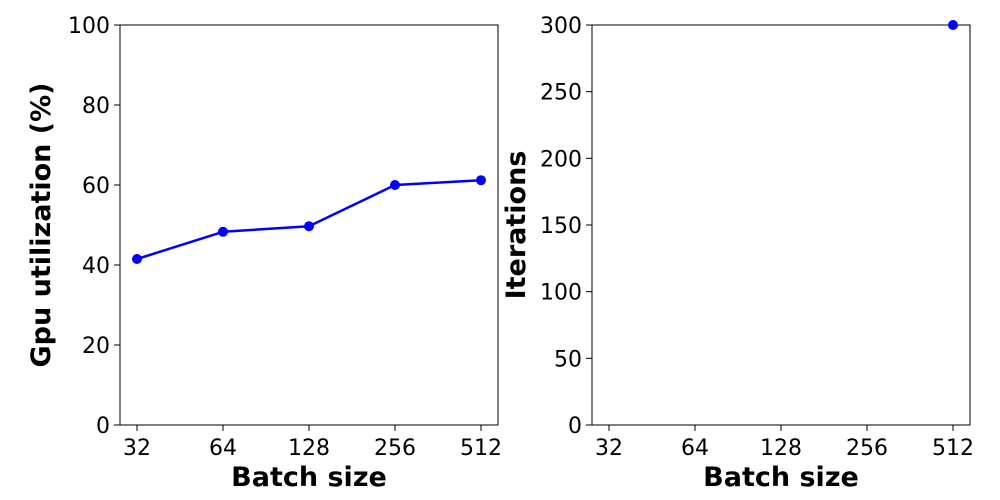  Describe the element at coordinates (568, 359) in the screenshot. I see `y-tick-label: 50` at that location.